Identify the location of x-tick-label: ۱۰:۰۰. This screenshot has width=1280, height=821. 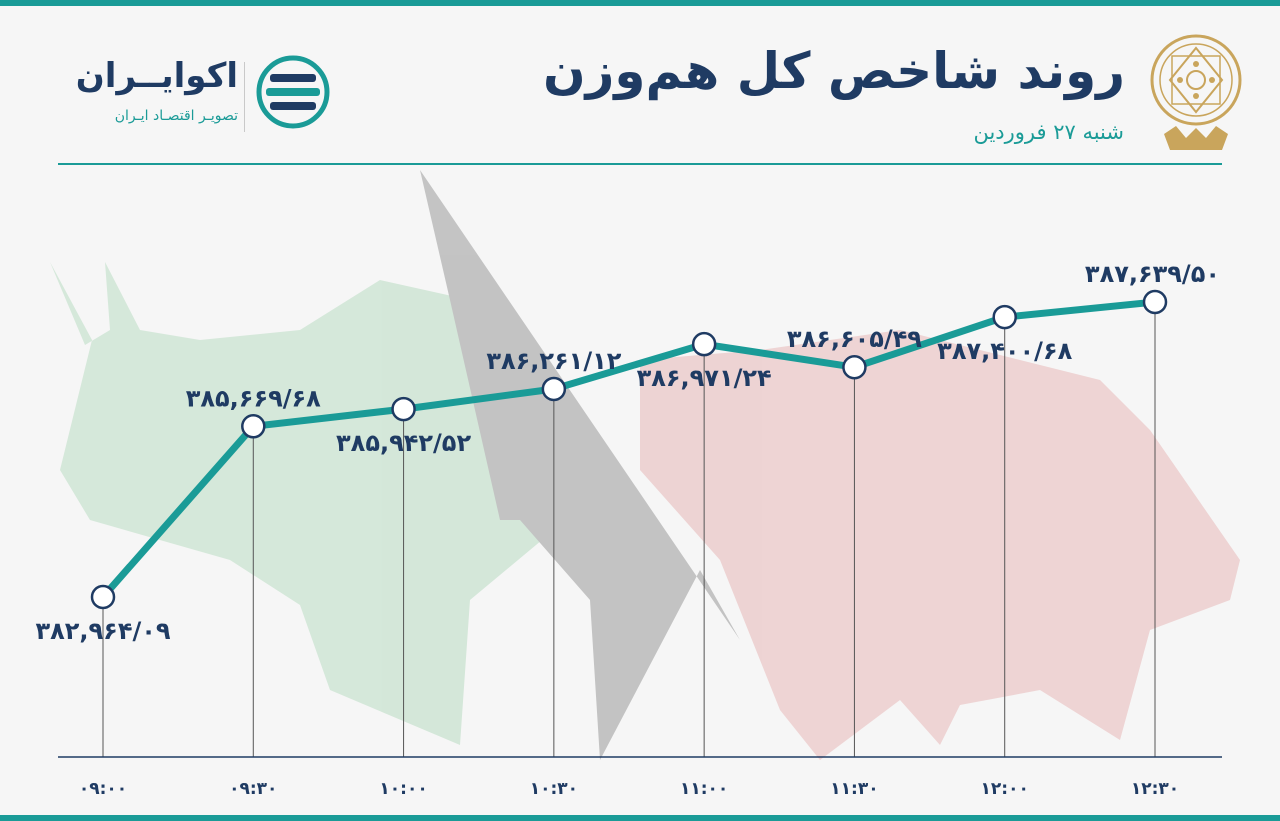
(403, 789).